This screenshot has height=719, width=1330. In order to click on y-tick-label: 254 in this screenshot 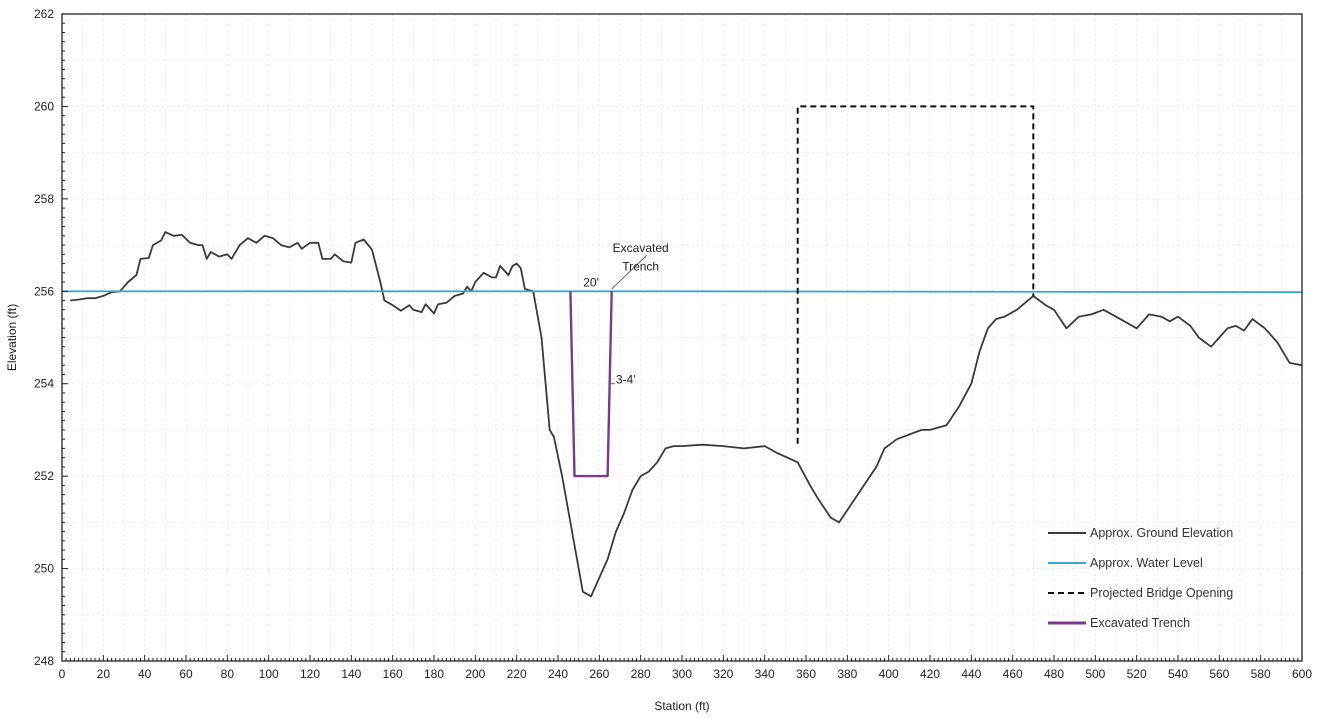, I will do `click(44, 384)`.